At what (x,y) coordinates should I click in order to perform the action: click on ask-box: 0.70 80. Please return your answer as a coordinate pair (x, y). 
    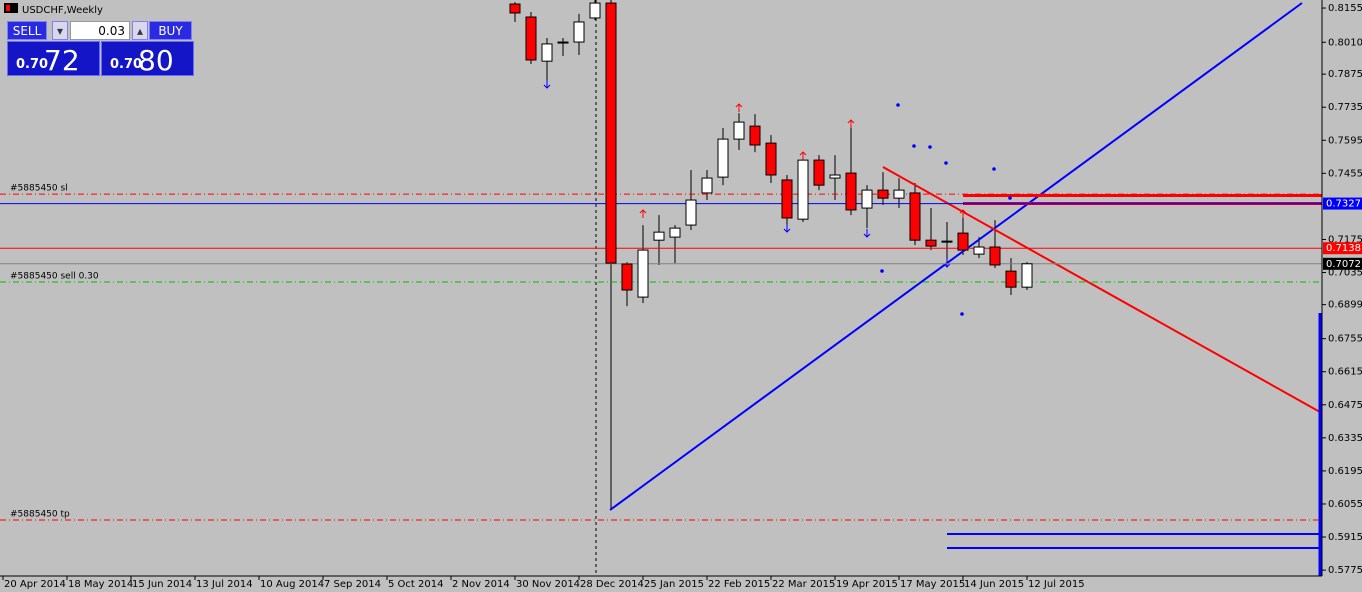
    Looking at the image, I should click on (147, 59).